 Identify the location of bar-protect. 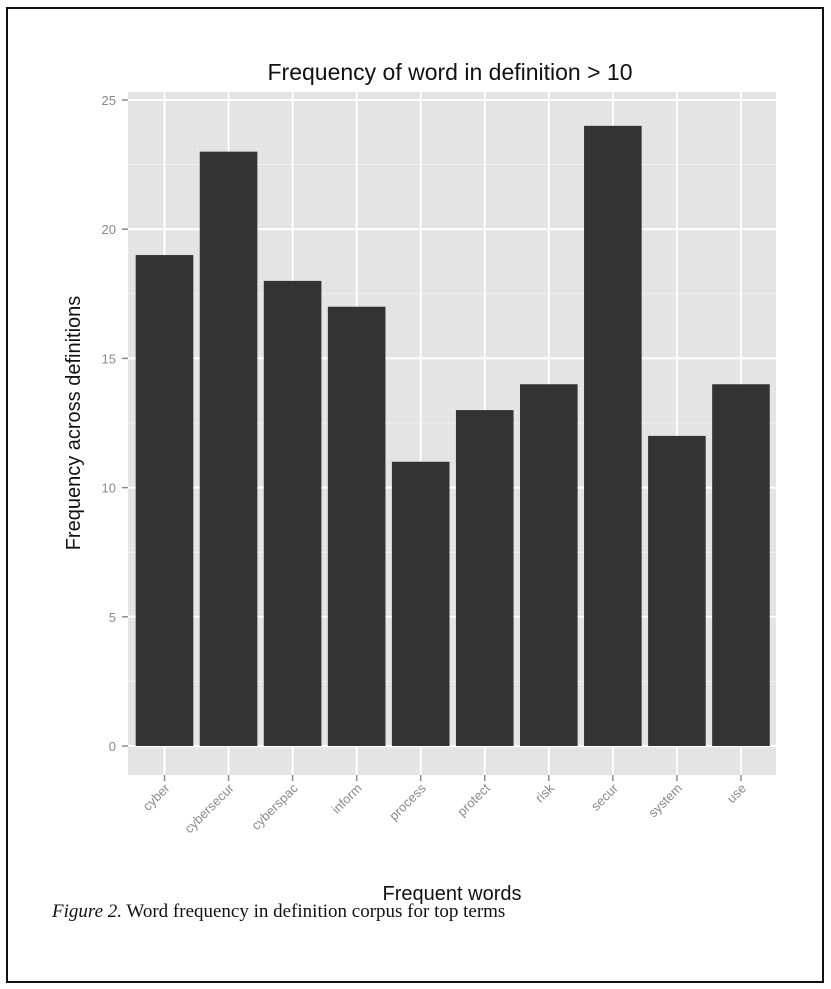
(484, 578).